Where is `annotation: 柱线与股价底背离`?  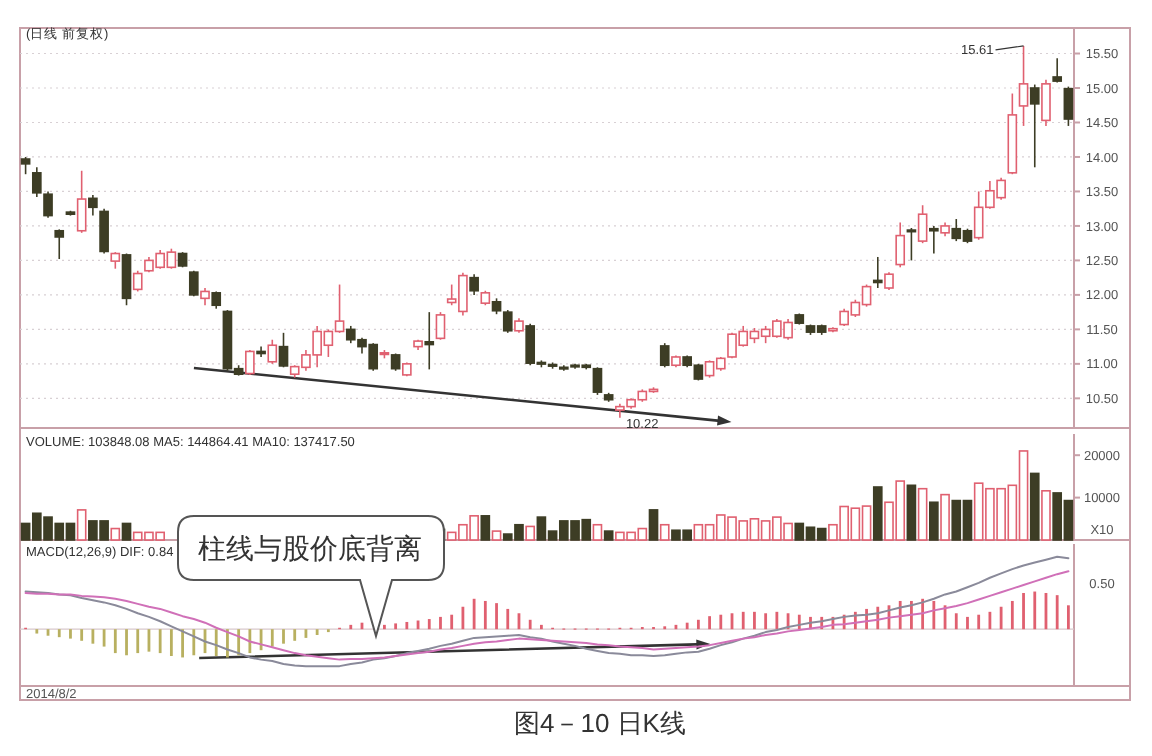 annotation: 柱线与股价底背离 is located at coordinates (310, 550).